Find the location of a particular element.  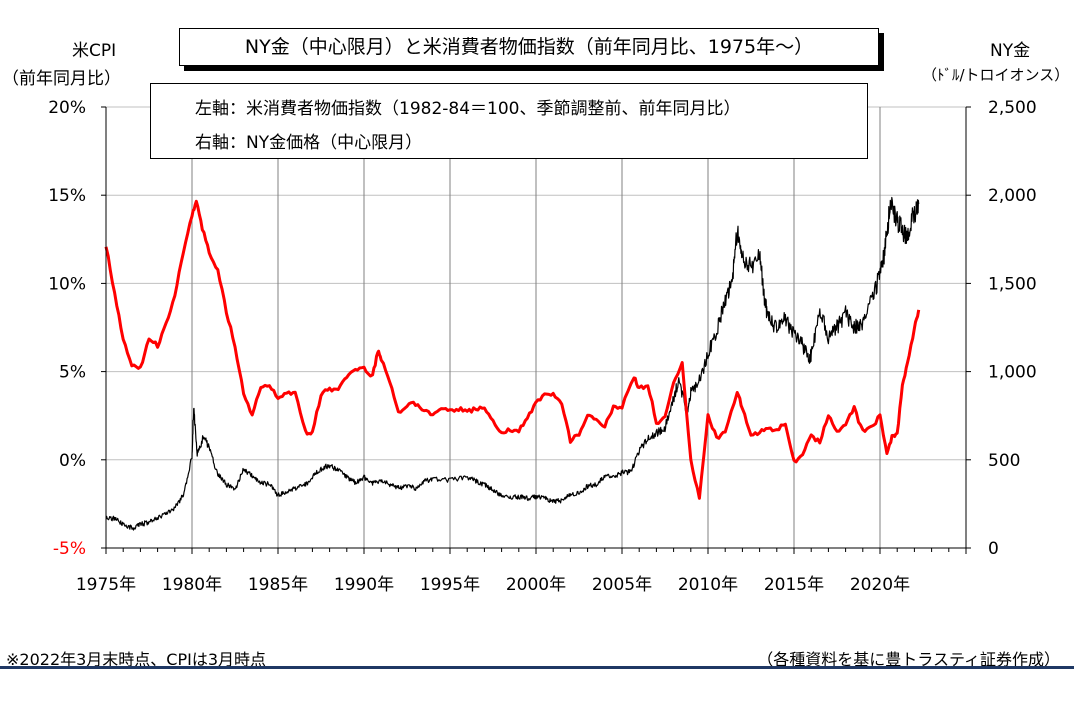

x-tick-label: 1985年 is located at coordinates (278, 585).